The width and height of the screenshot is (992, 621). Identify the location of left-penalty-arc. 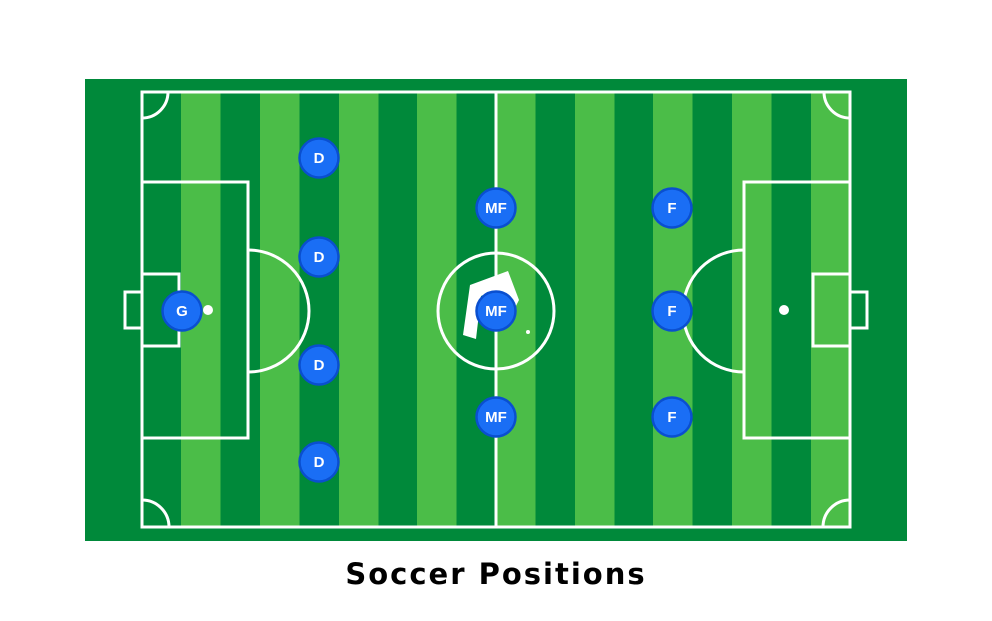
(279, 311).